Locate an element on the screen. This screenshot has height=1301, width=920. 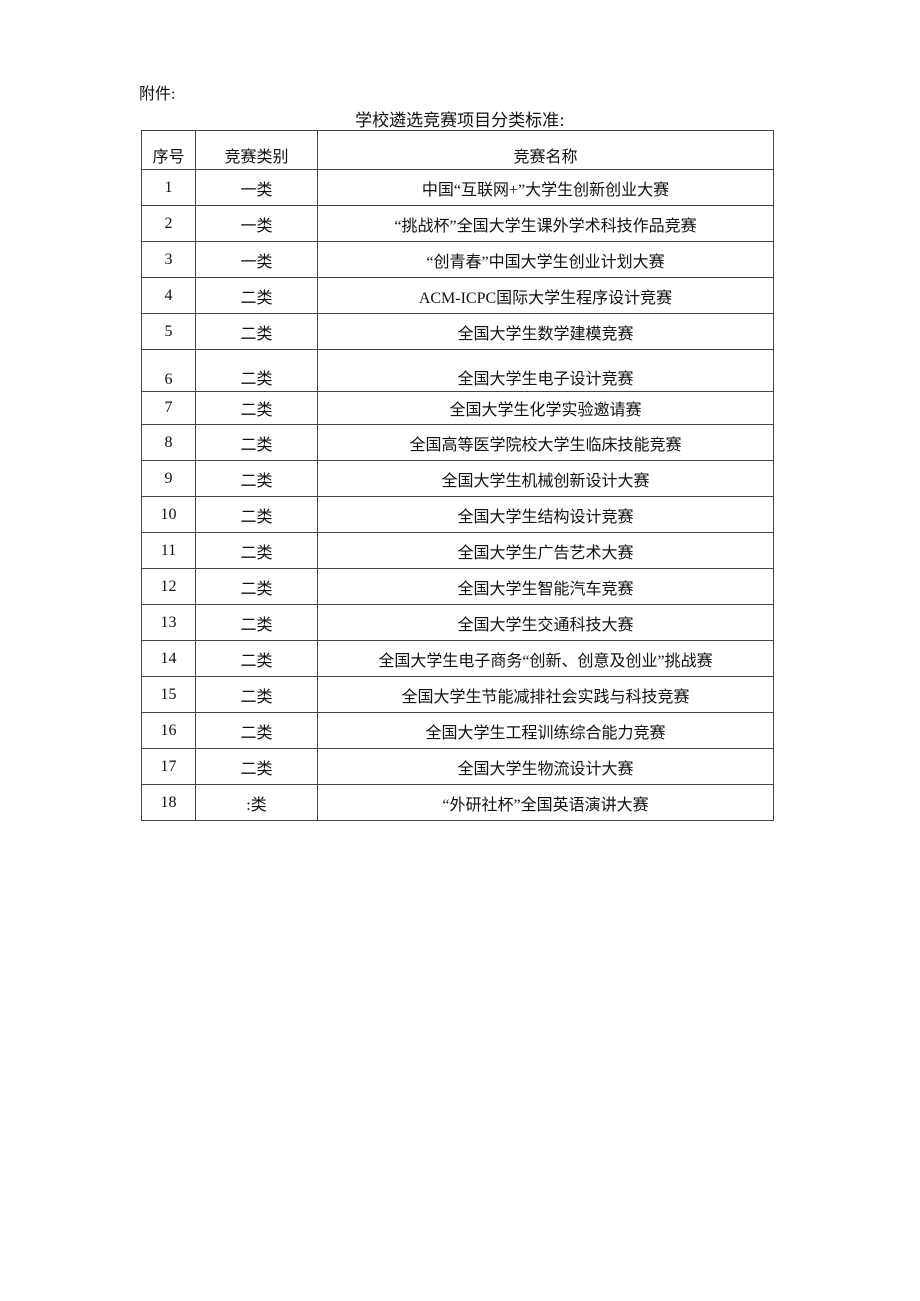
cell-number: 14 is located at coordinates (168, 658).